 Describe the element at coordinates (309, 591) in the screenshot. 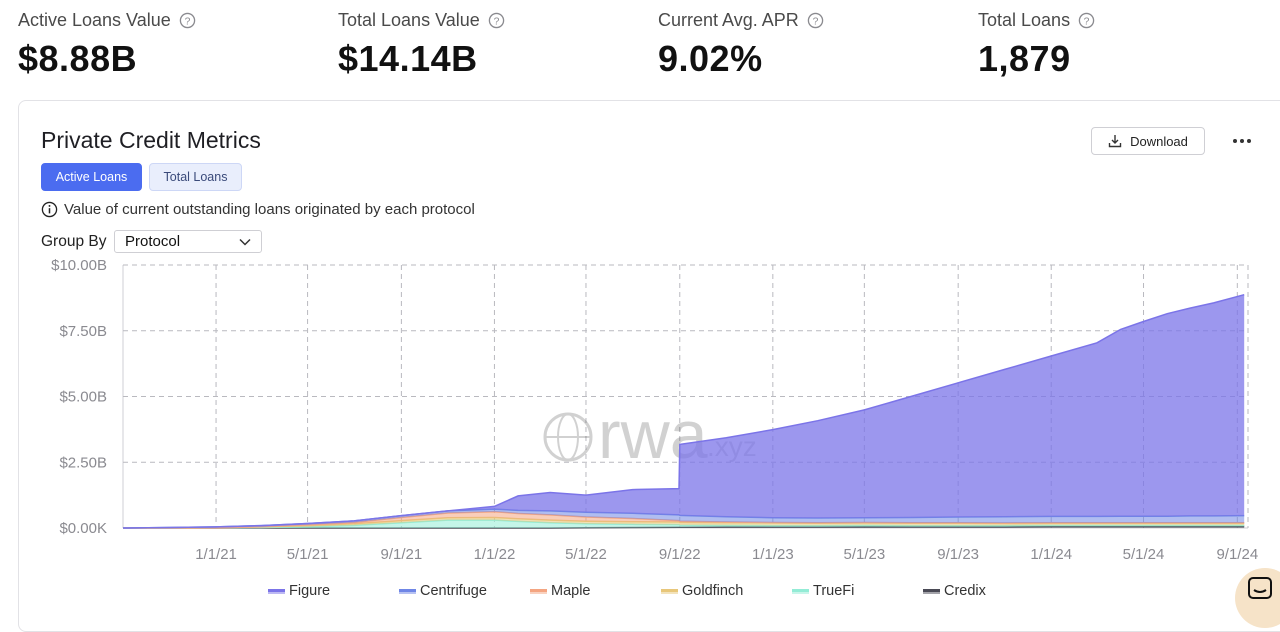

I see `legend-label: Figure` at that location.